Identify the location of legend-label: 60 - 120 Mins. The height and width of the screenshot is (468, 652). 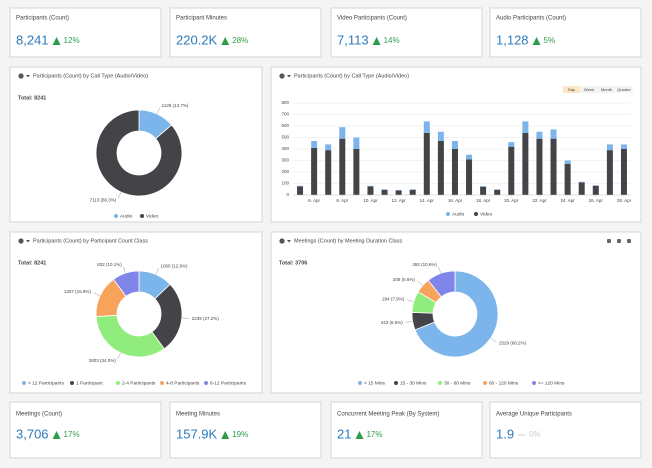
(504, 383).